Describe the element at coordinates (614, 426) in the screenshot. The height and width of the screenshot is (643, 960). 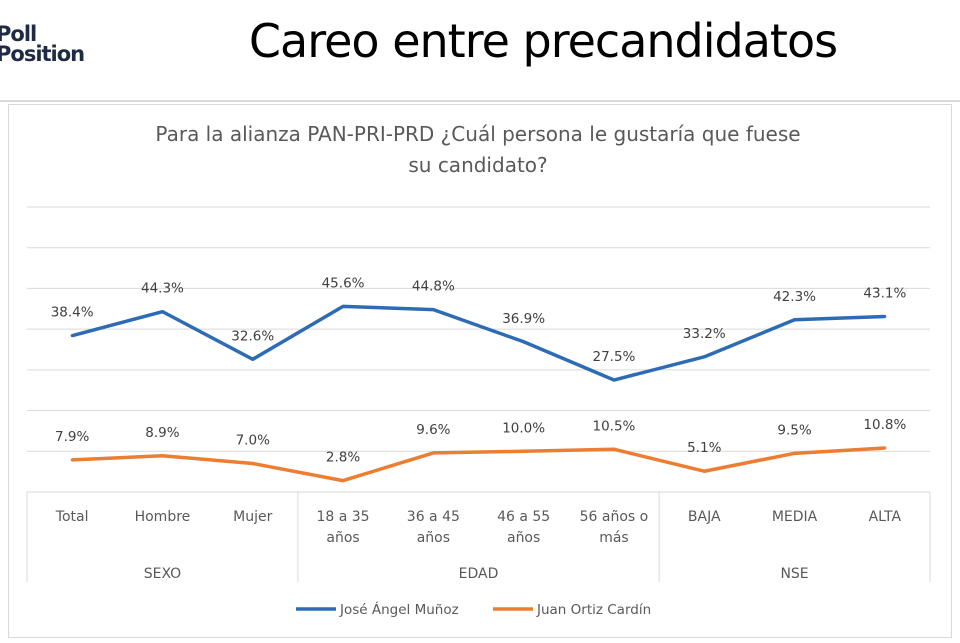
I see `data-label: 10.5%` at that location.